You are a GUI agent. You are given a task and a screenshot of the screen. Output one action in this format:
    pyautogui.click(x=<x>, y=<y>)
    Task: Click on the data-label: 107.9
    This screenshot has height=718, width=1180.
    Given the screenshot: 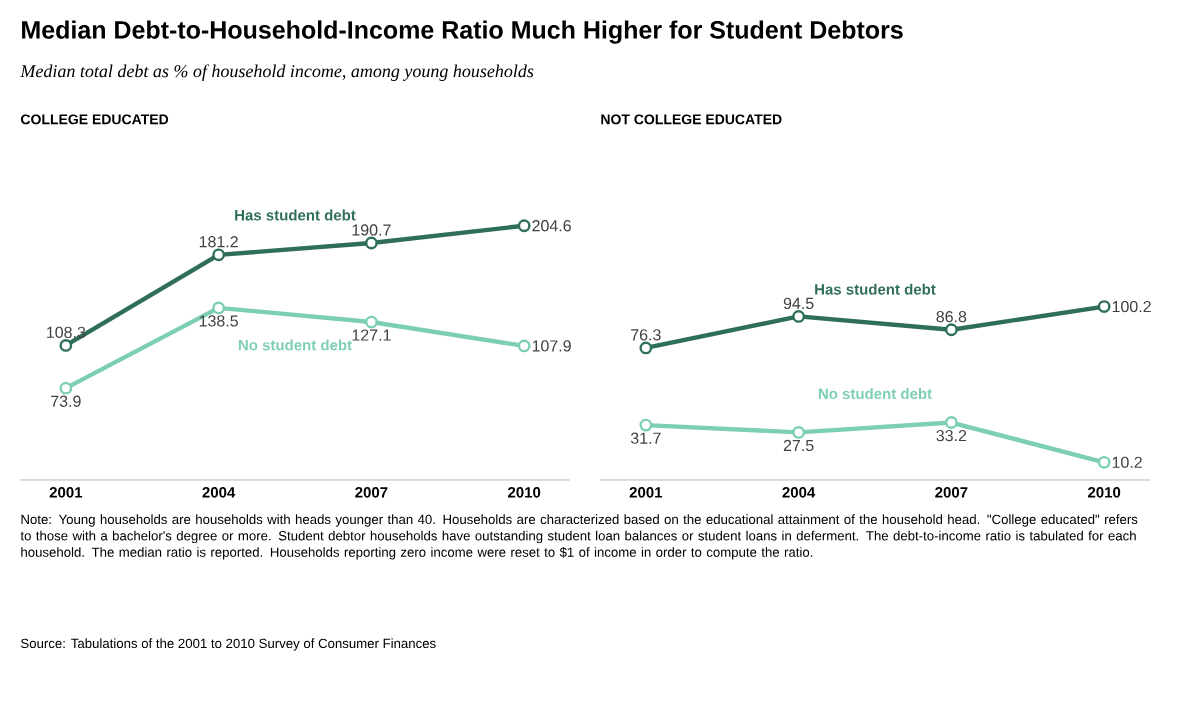 What is the action you would take?
    pyautogui.click(x=551, y=346)
    